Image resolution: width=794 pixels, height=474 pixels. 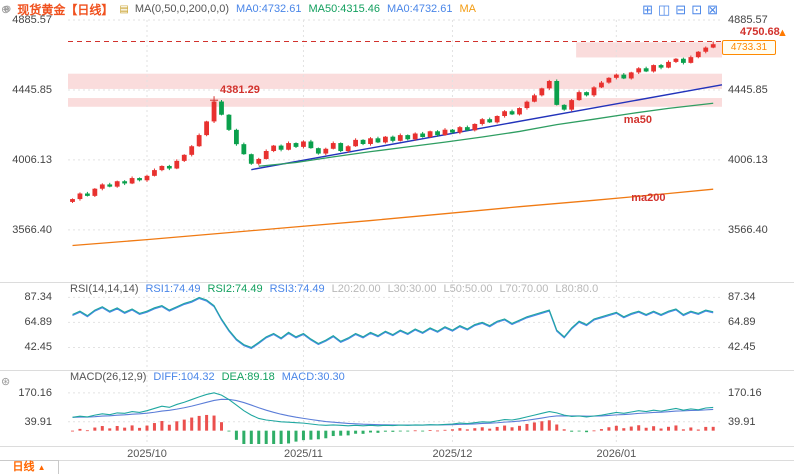 What do you see at coordinates (712, 9) in the screenshot?
I see `close-panel-icon: ⊠` at bounding box center [712, 9].